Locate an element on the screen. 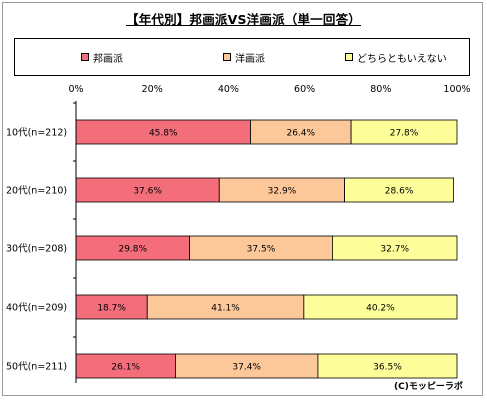 This screenshot has height=400, width=487. category-label: 10代(n=212) is located at coordinates (36, 133).